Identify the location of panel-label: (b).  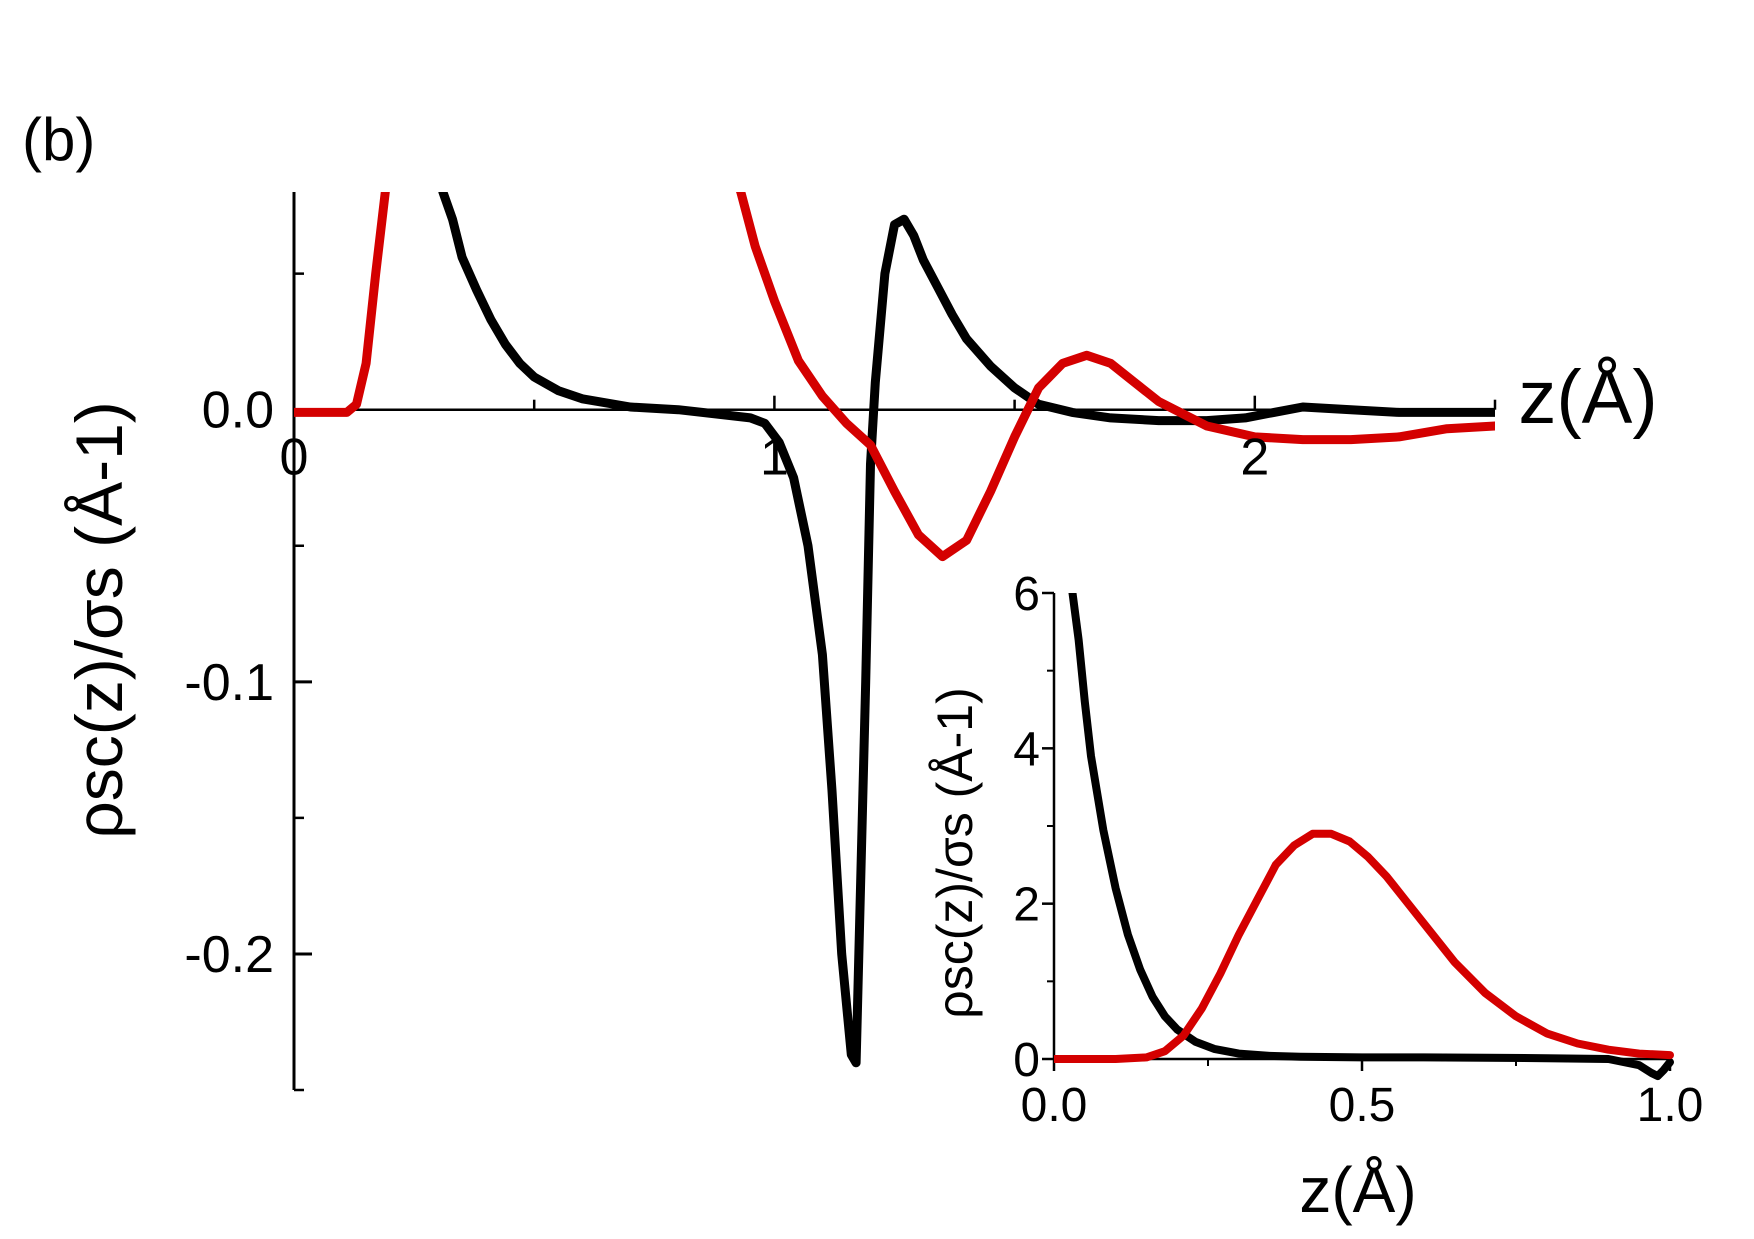
(58, 139).